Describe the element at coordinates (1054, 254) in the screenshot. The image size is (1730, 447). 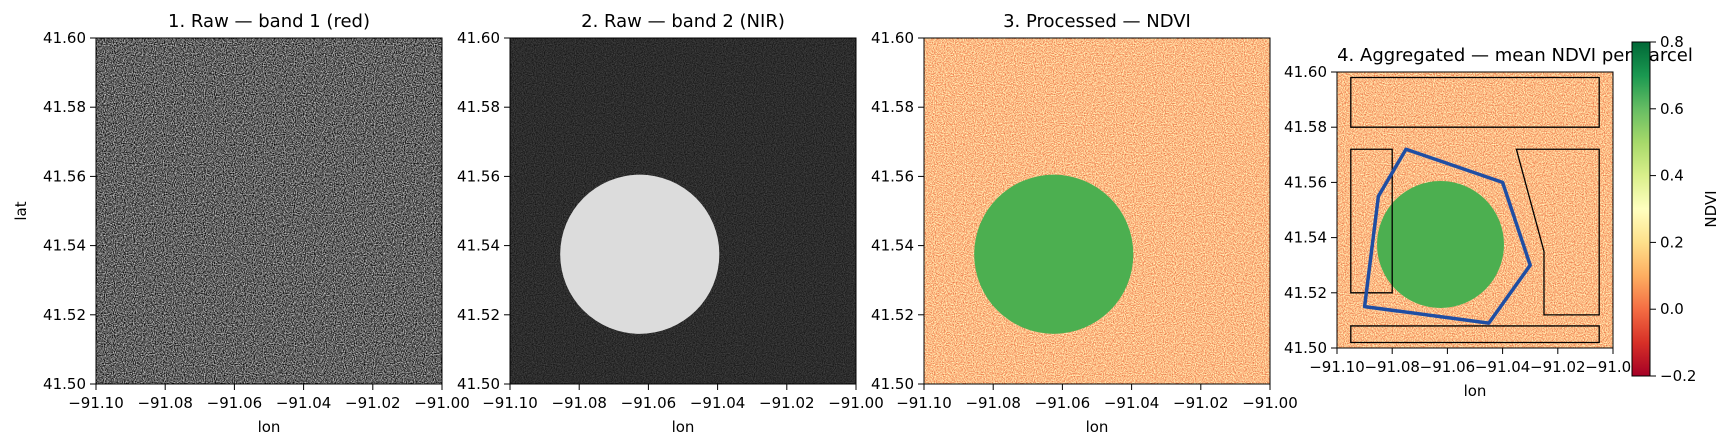
I see `panel-3-feature` at that location.